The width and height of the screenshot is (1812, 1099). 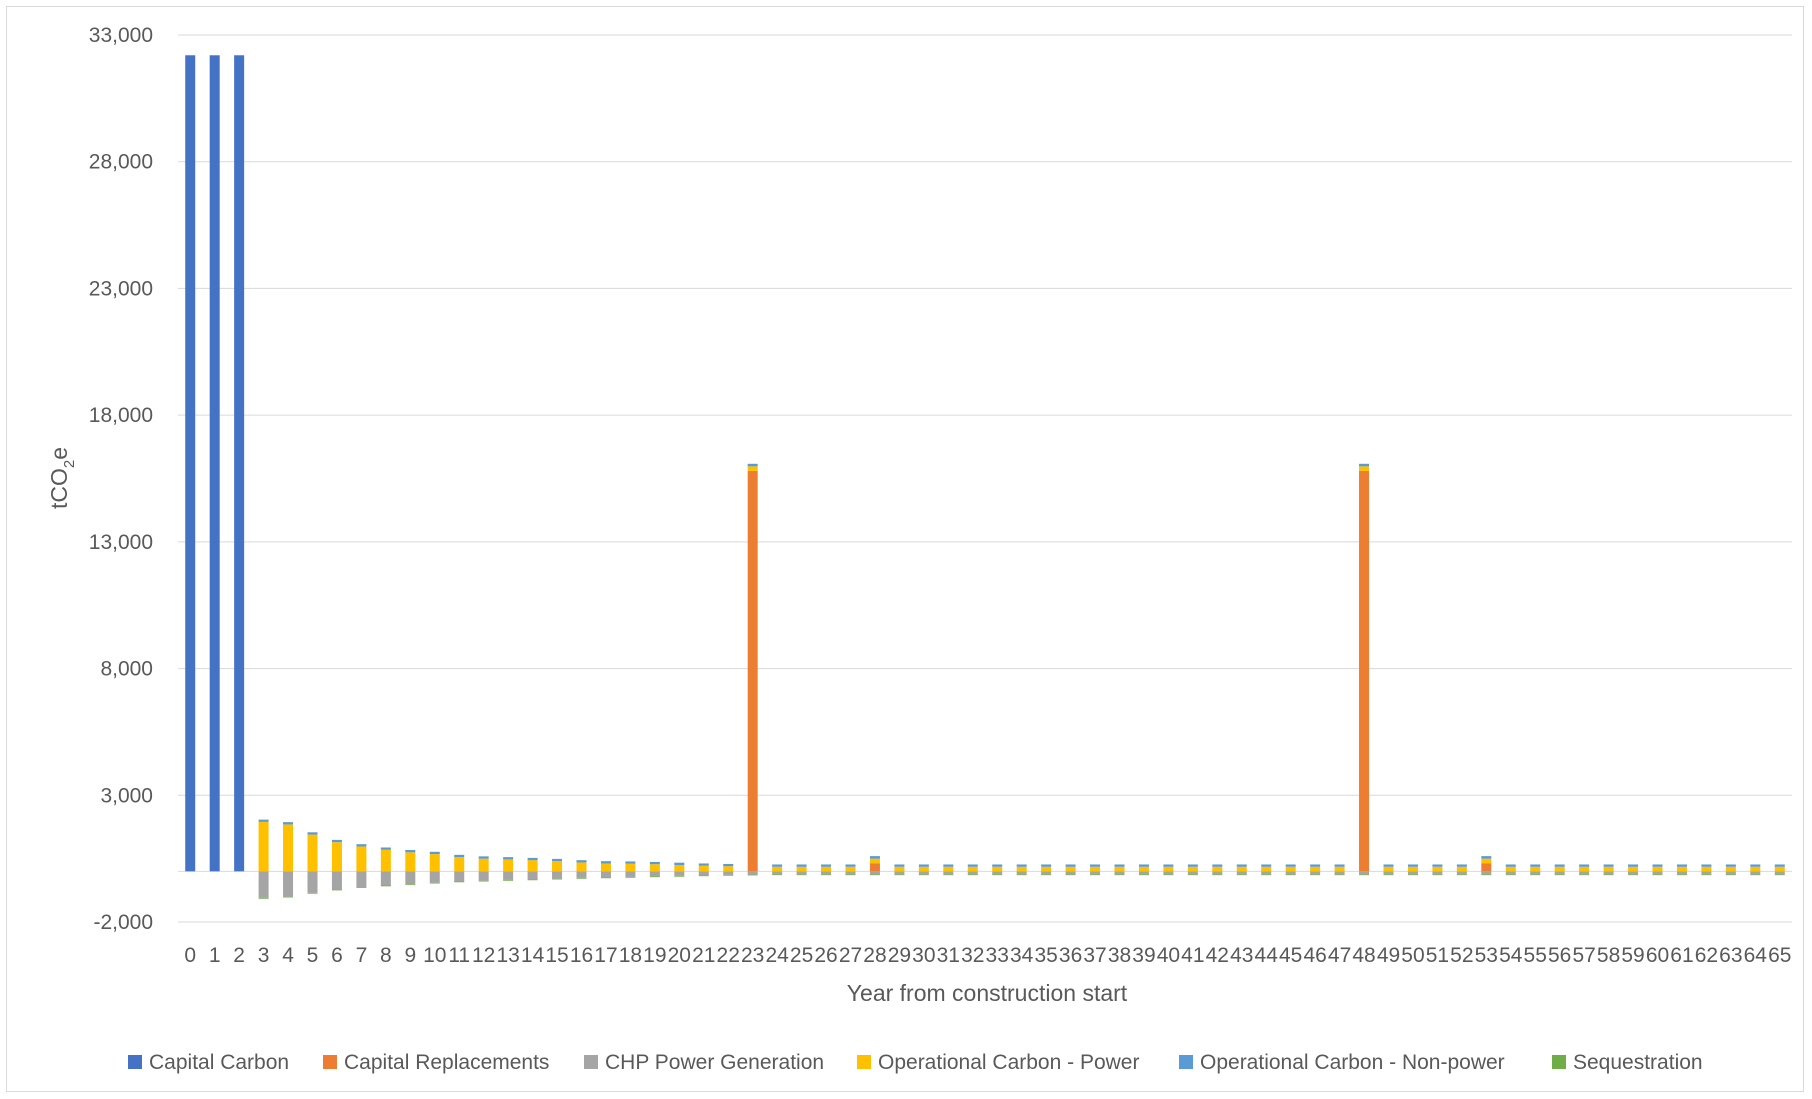 I want to click on x-tick-label: 2, so click(x=239, y=955).